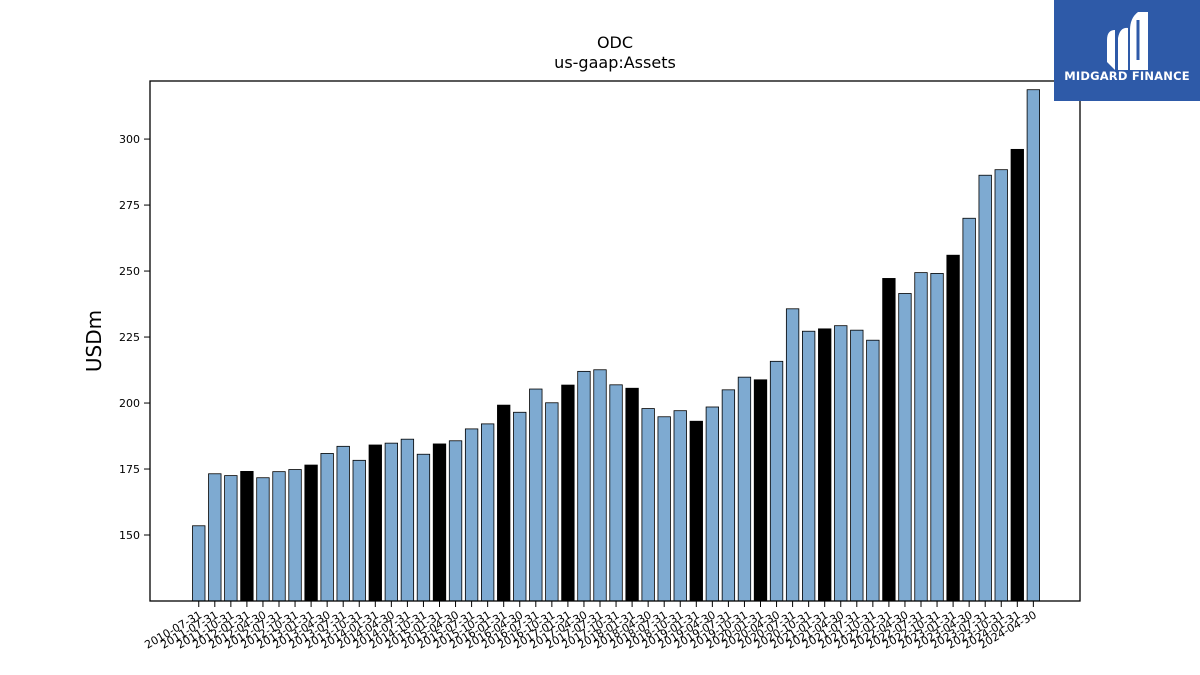 The image size is (1200, 675). What do you see at coordinates (94, 341) in the screenshot?
I see `y-axis-label: USDm` at bounding box center [94, 341].